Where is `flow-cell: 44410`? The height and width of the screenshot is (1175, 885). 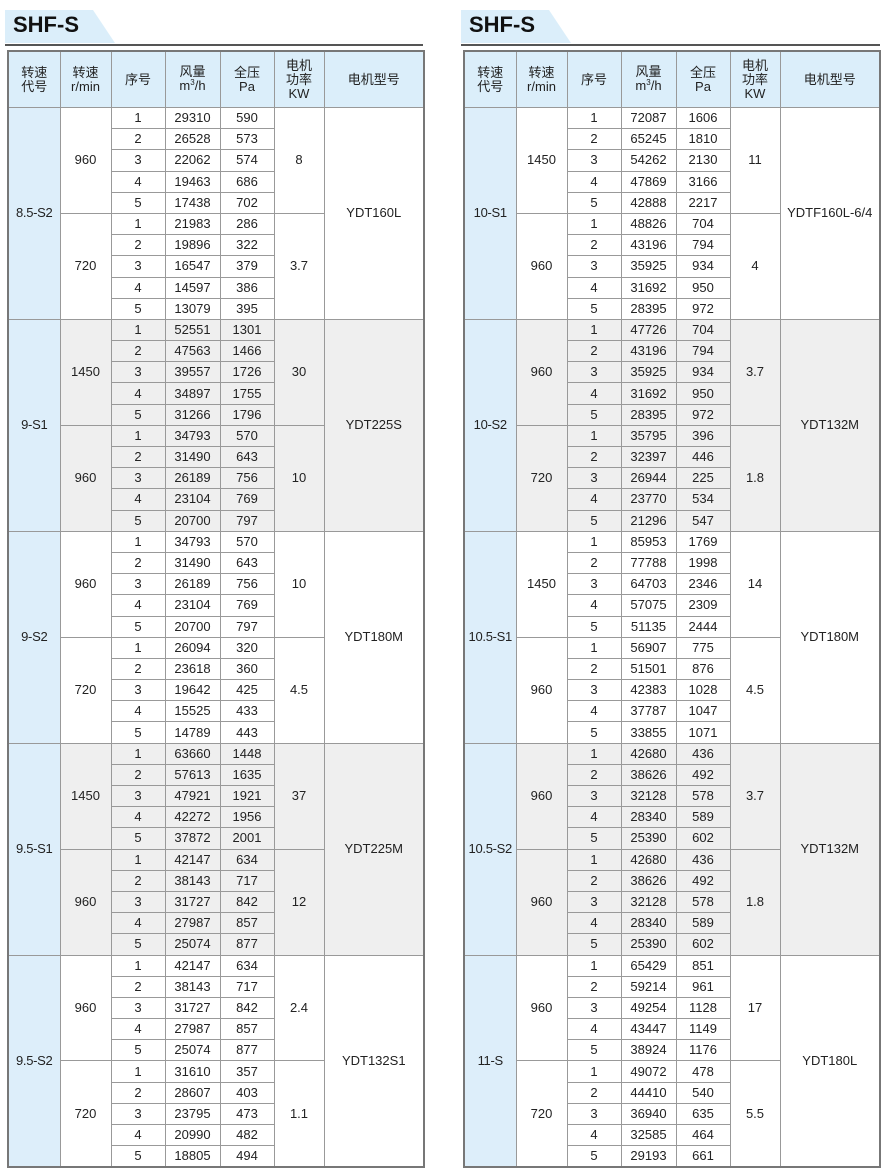 flow-cell: 44410 is located at coordinates (648, 1092).